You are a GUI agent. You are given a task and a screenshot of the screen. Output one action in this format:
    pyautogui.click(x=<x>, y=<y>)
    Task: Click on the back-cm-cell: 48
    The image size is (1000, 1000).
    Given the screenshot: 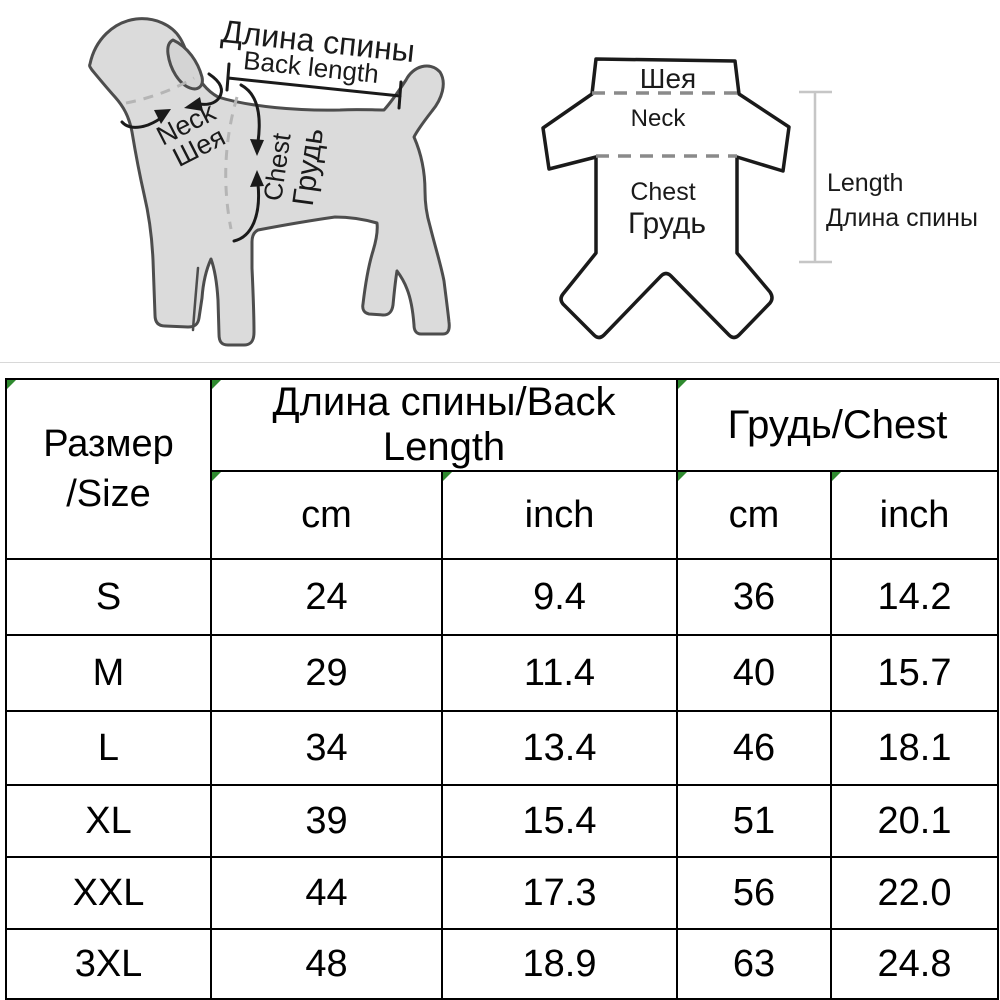 What is the action you would take?
    pyautogui.click(x=326, y=964)
    